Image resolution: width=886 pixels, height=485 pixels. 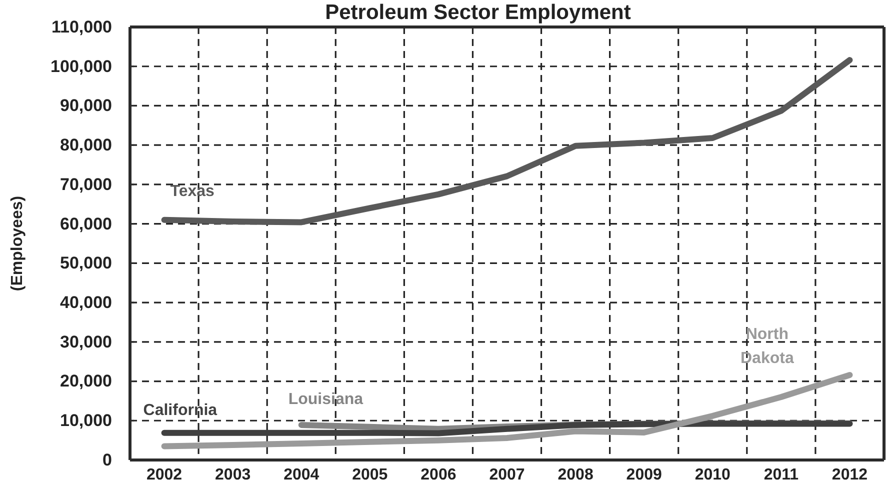 I want to click on x-tick-label: 2007, so click(x=507, y=475).